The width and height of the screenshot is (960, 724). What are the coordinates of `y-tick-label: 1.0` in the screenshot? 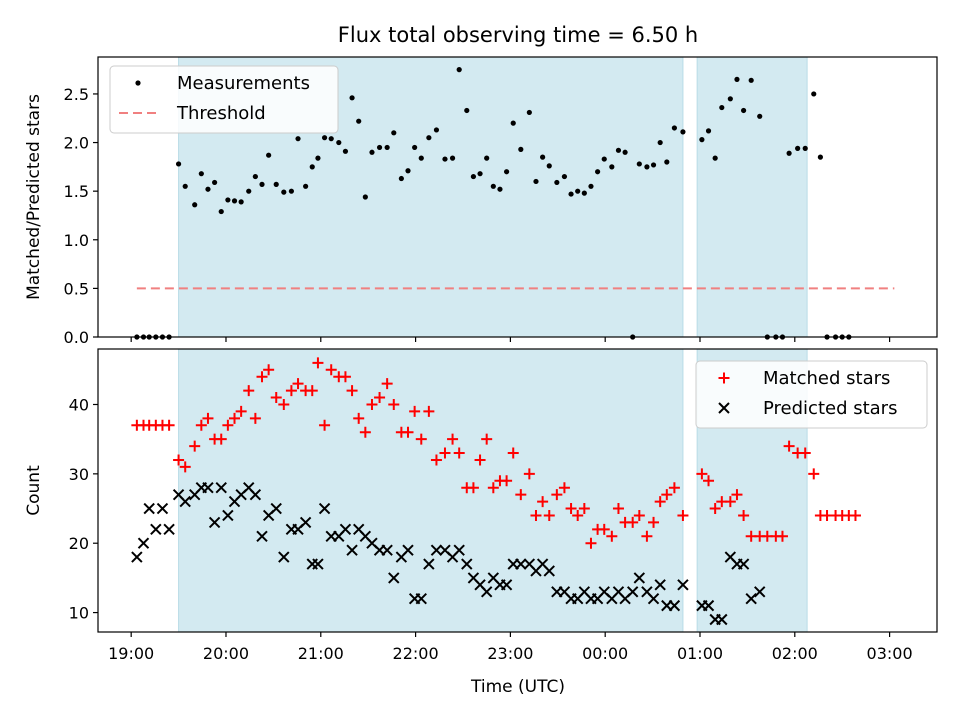 It's located at (76, 240).